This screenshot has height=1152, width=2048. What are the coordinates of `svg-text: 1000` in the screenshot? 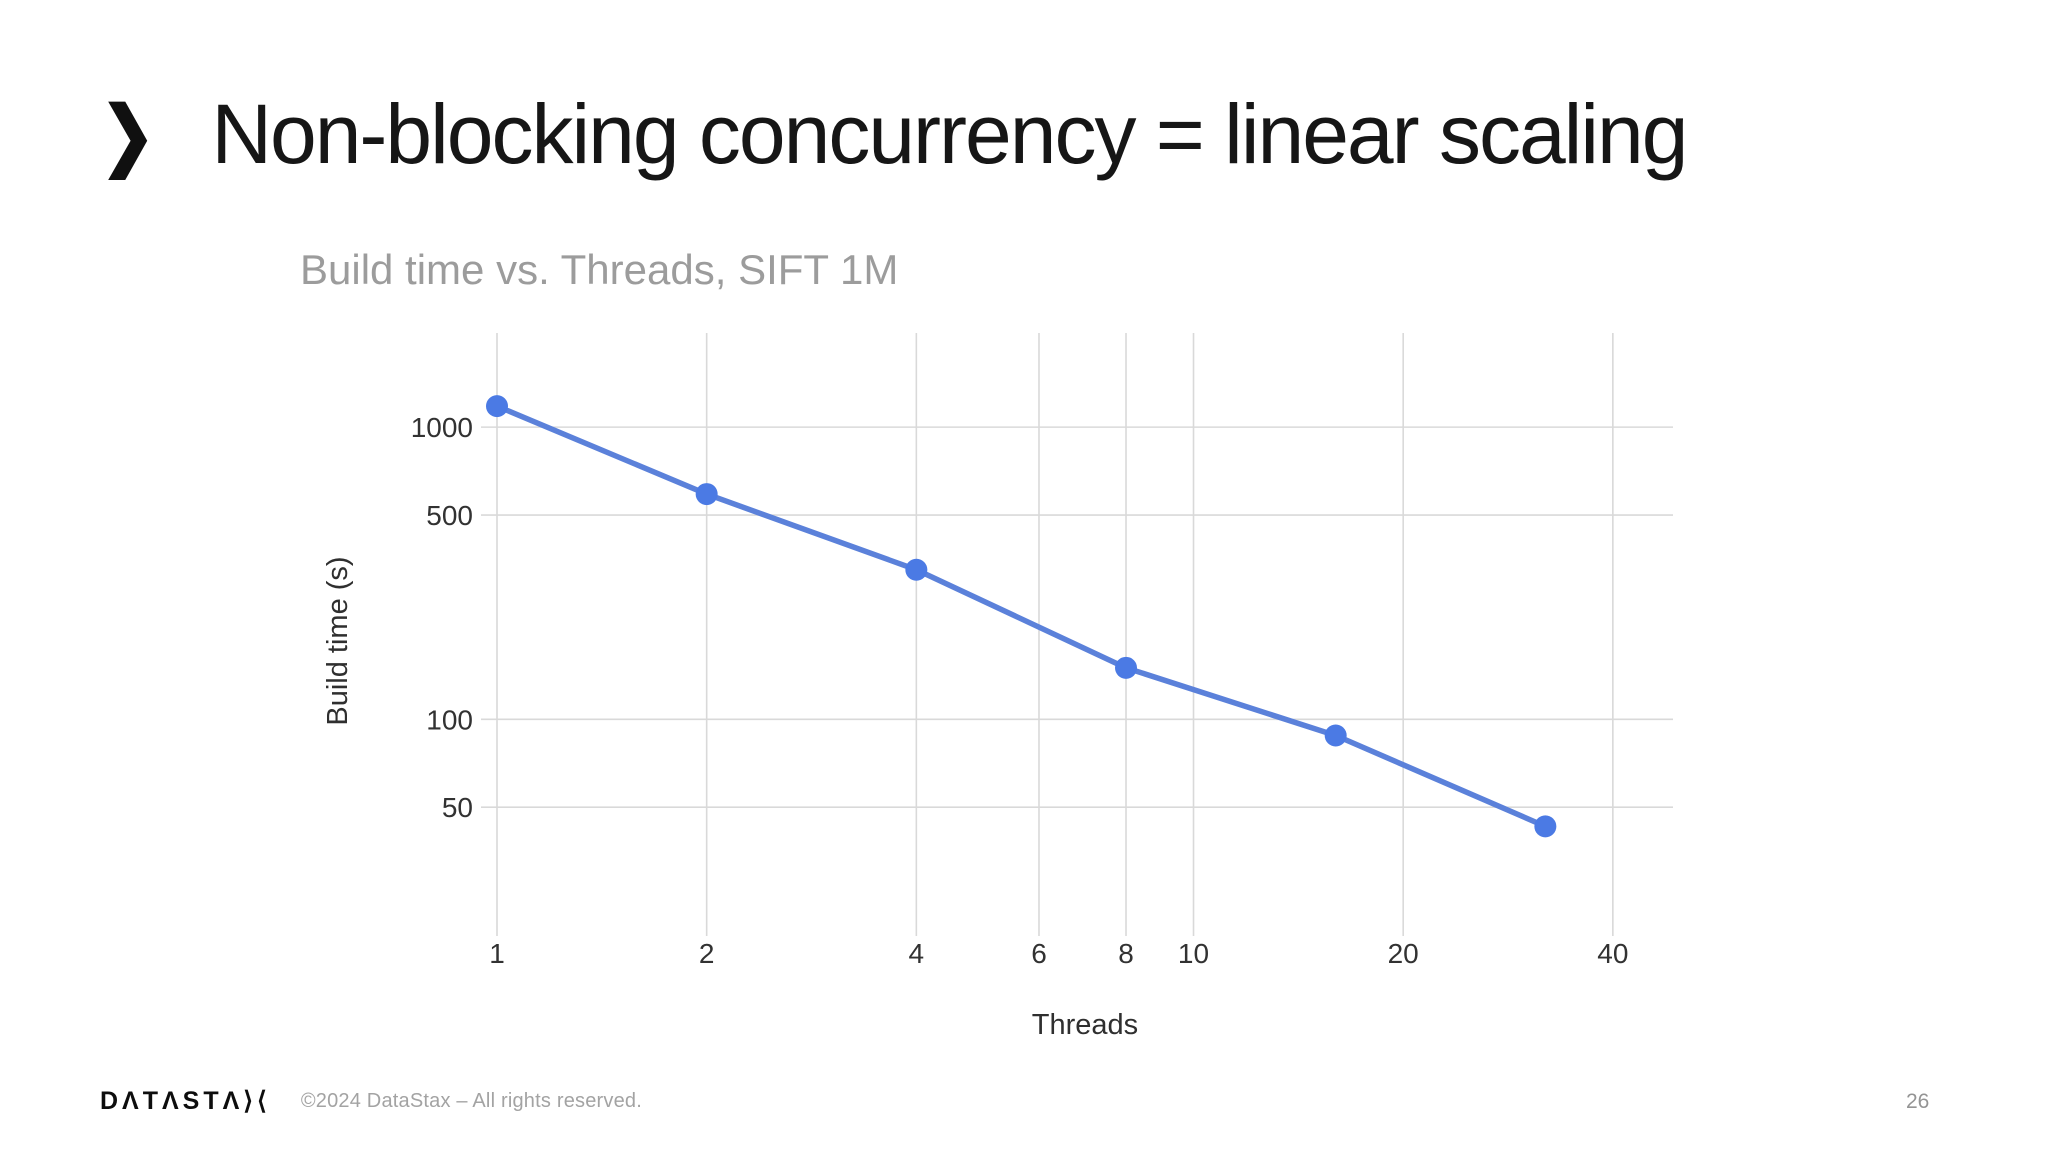 It's located at (442, 427).